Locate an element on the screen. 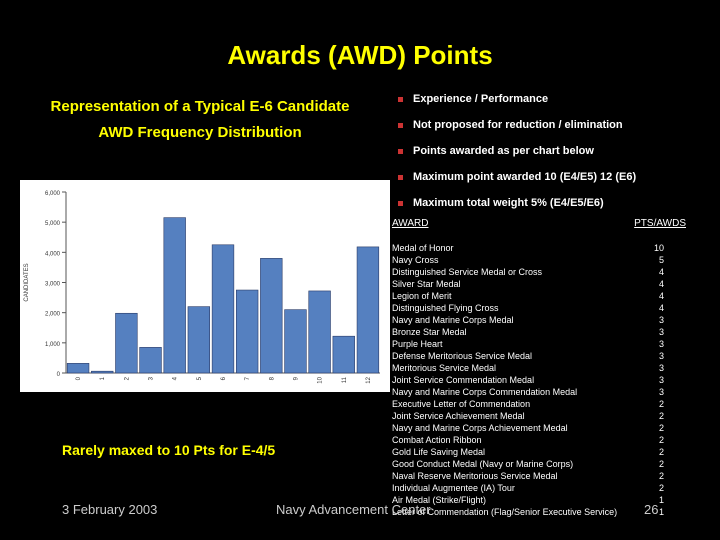  award-name: Defense Meritorious Service Medal is located at coordinates (462, 356).